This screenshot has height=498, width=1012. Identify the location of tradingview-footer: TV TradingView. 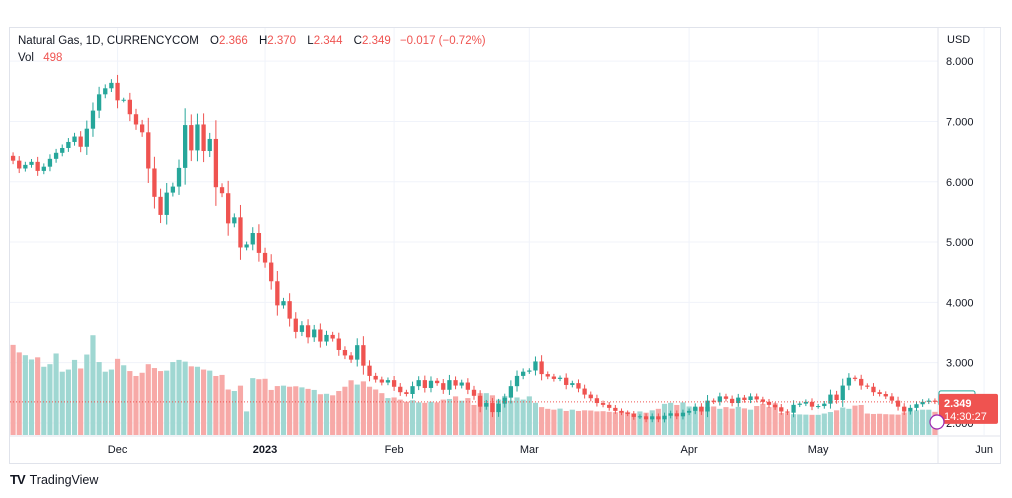
(54, 479).